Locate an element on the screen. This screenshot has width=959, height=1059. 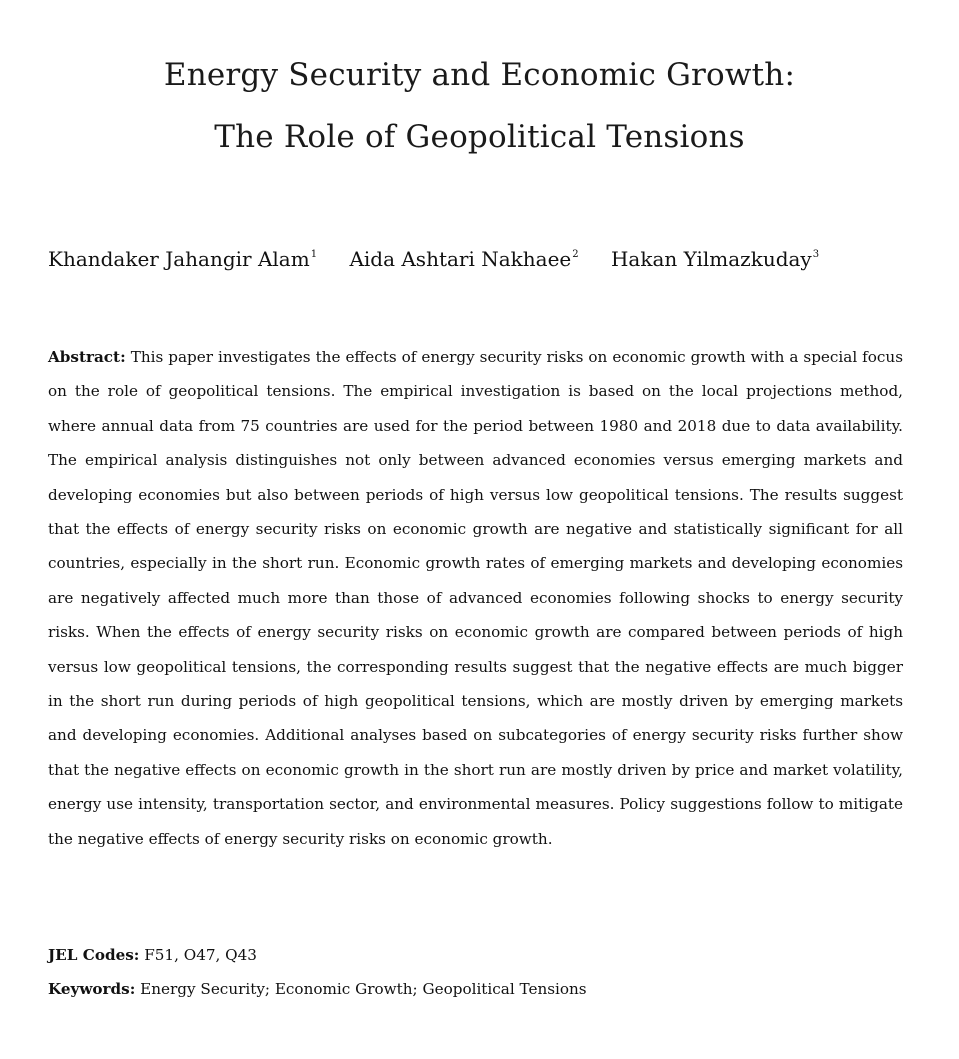
title-line-2: The Role of Geopolitical Tensions is located at coordinates (479, 137).